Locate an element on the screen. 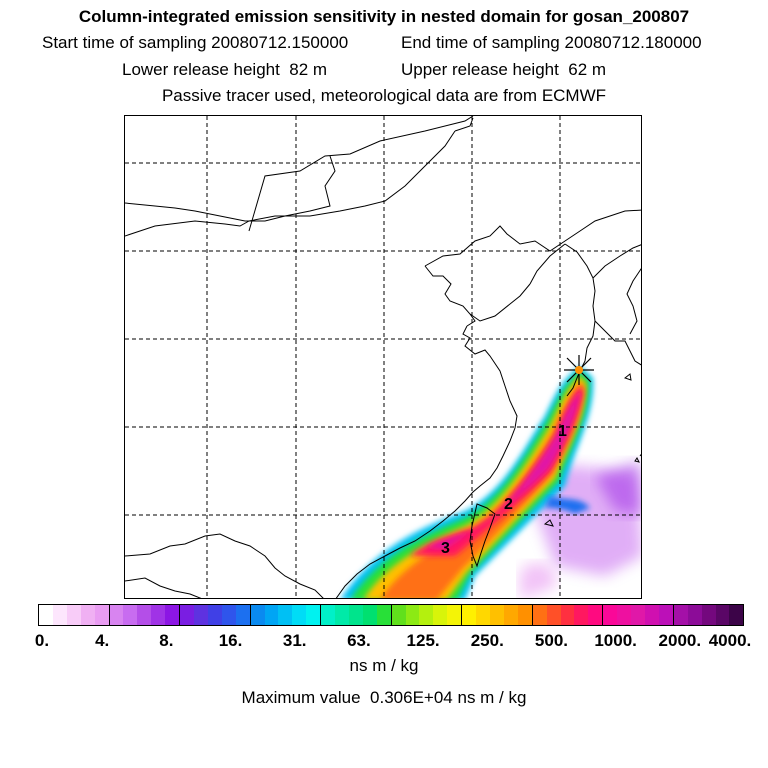  day-label-1: 1 is located at coordinates (562, 431).